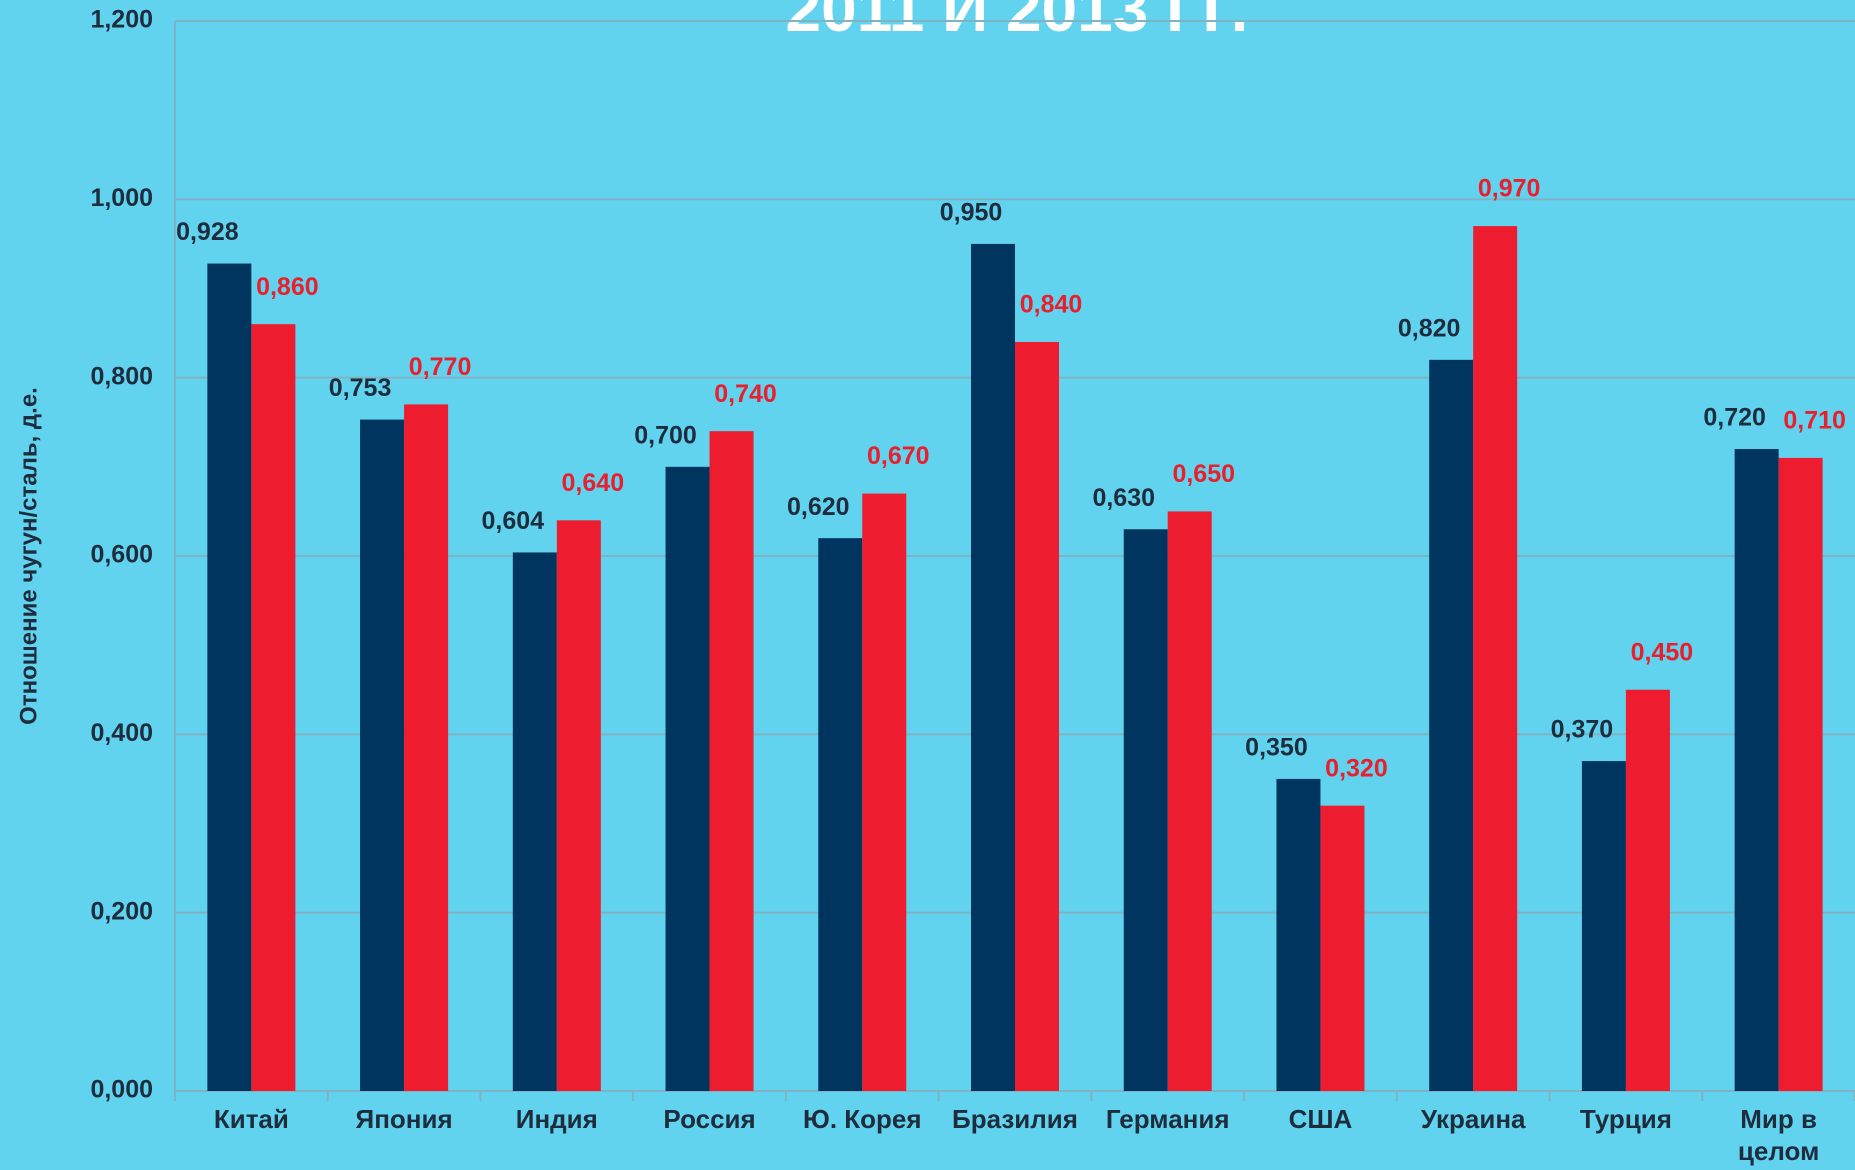 The width and height of the screenshot is (1855, 1170). What do you see at coordinates (556, 1119) in the screenshot?
I see `x-tick-label: Индия` at bounding box center [556, 1119].